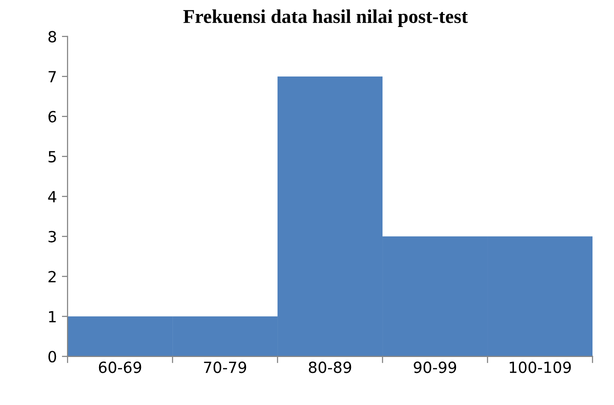  I want to click on y-tick-label: 1, so click(52, 316).